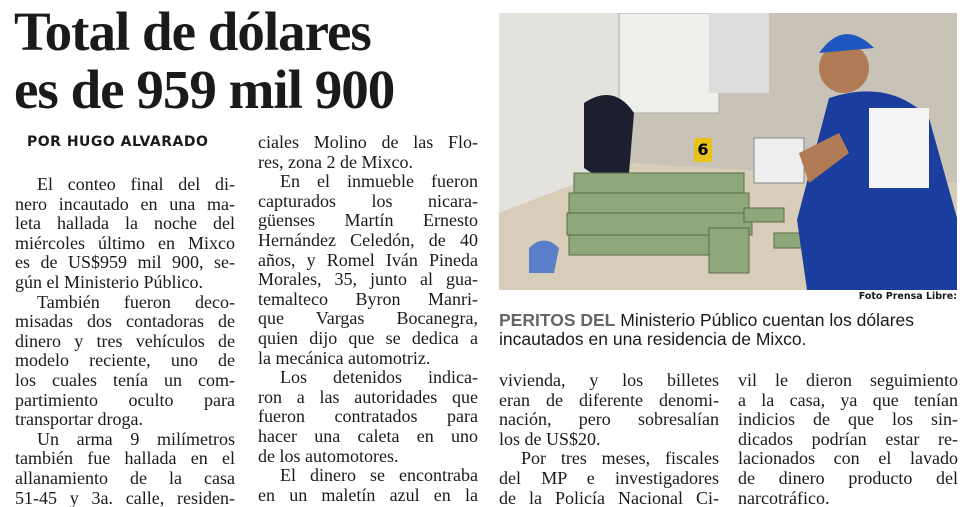  Describe the element at coordinates (848, 478) in the screenshot. I see `text-line: de dinero producto del` at that location.